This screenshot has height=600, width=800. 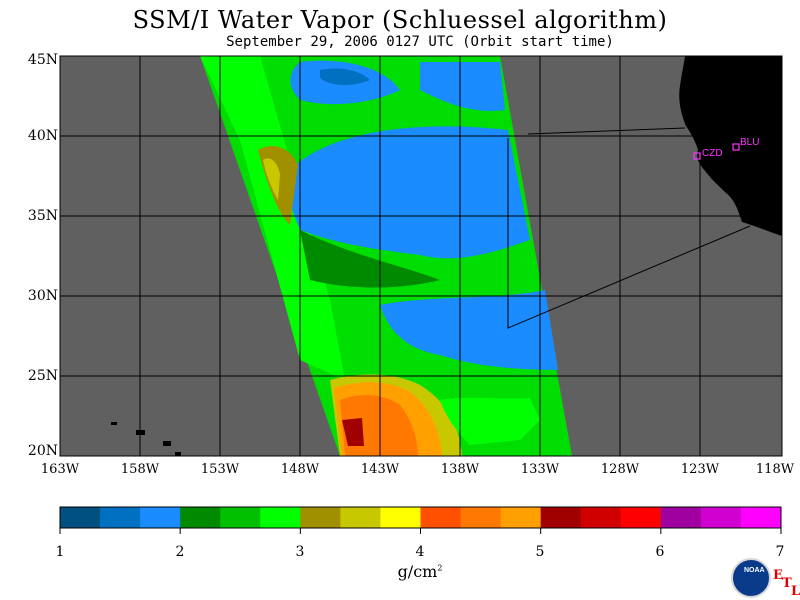 I want to click on colorbar-tick-7: 7, so click(x=780, y=552).